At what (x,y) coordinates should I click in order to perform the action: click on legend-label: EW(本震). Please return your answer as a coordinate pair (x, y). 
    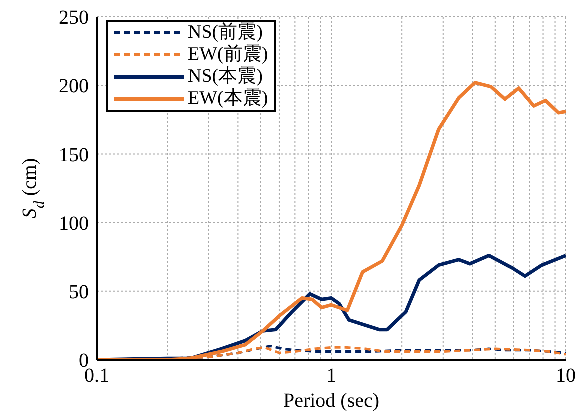
    Looking at the image, I should click on (228, 99).